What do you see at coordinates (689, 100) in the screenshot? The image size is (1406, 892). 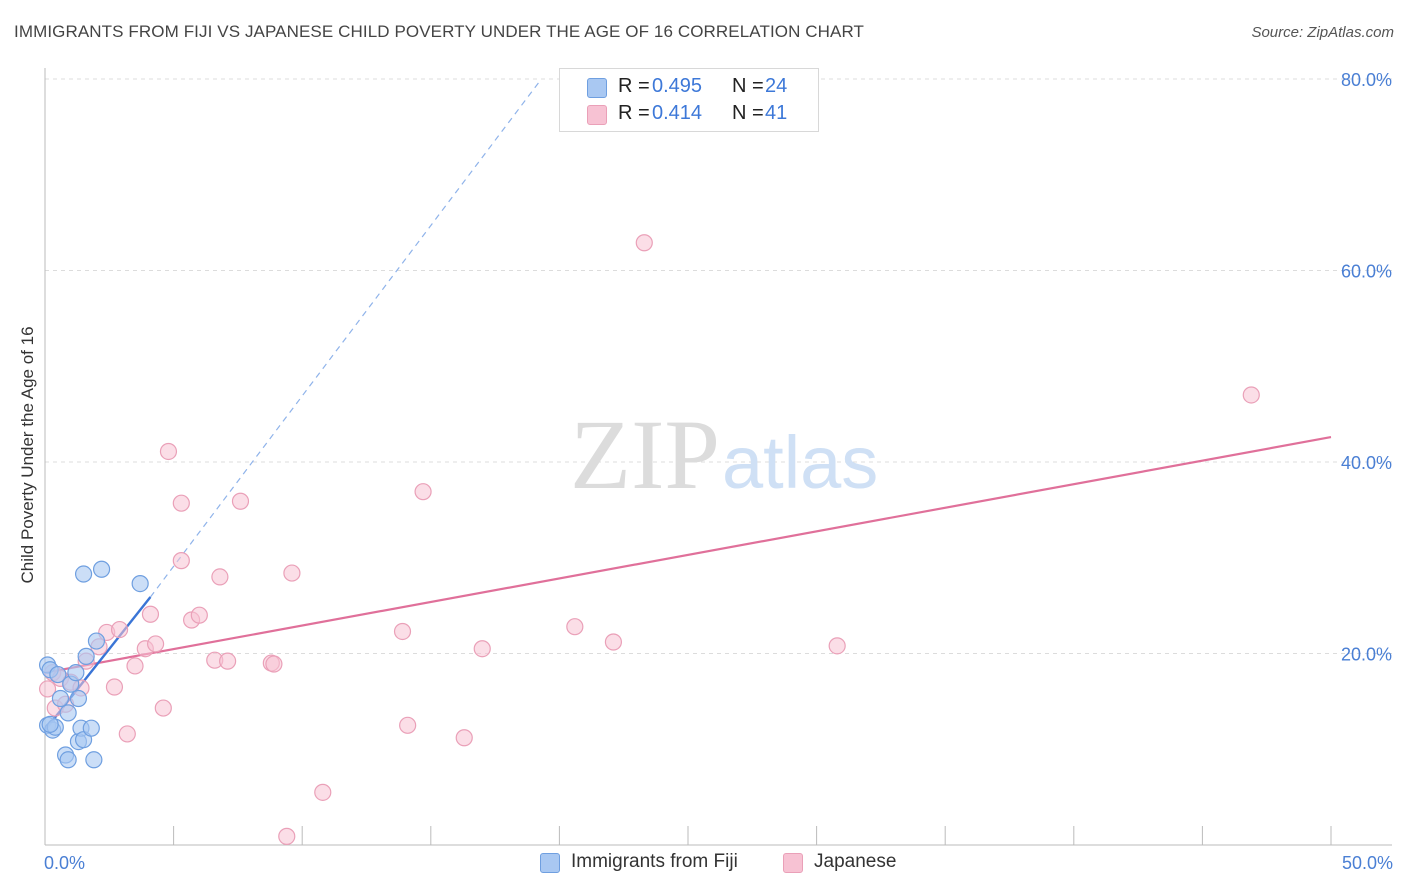 I see `correlation-legend: R = 0.495 N = 24 R = 0.414 N = 41` at bounding box center [689, 100].